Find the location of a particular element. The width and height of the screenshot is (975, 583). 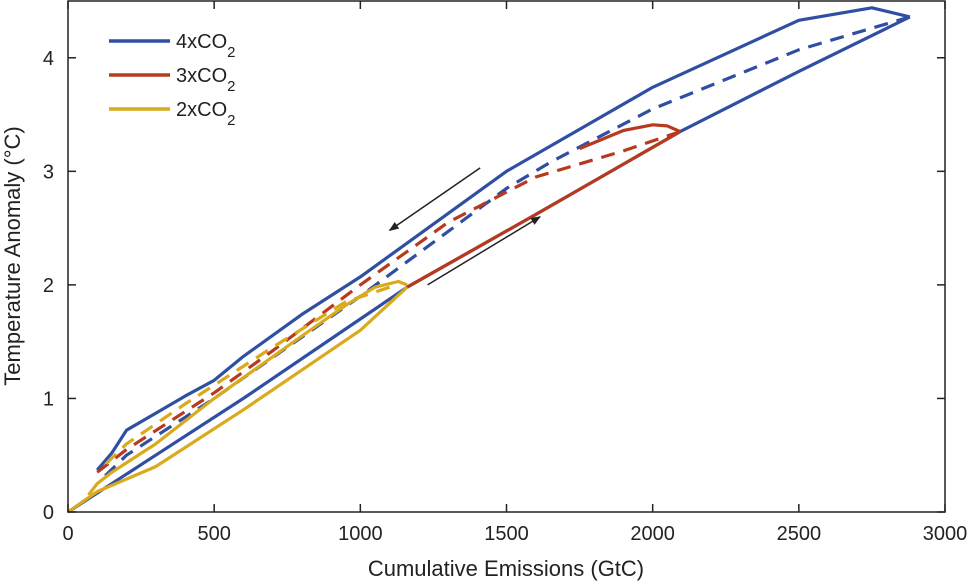

x-tick-label: 500 is located at coordinates (213, 534).